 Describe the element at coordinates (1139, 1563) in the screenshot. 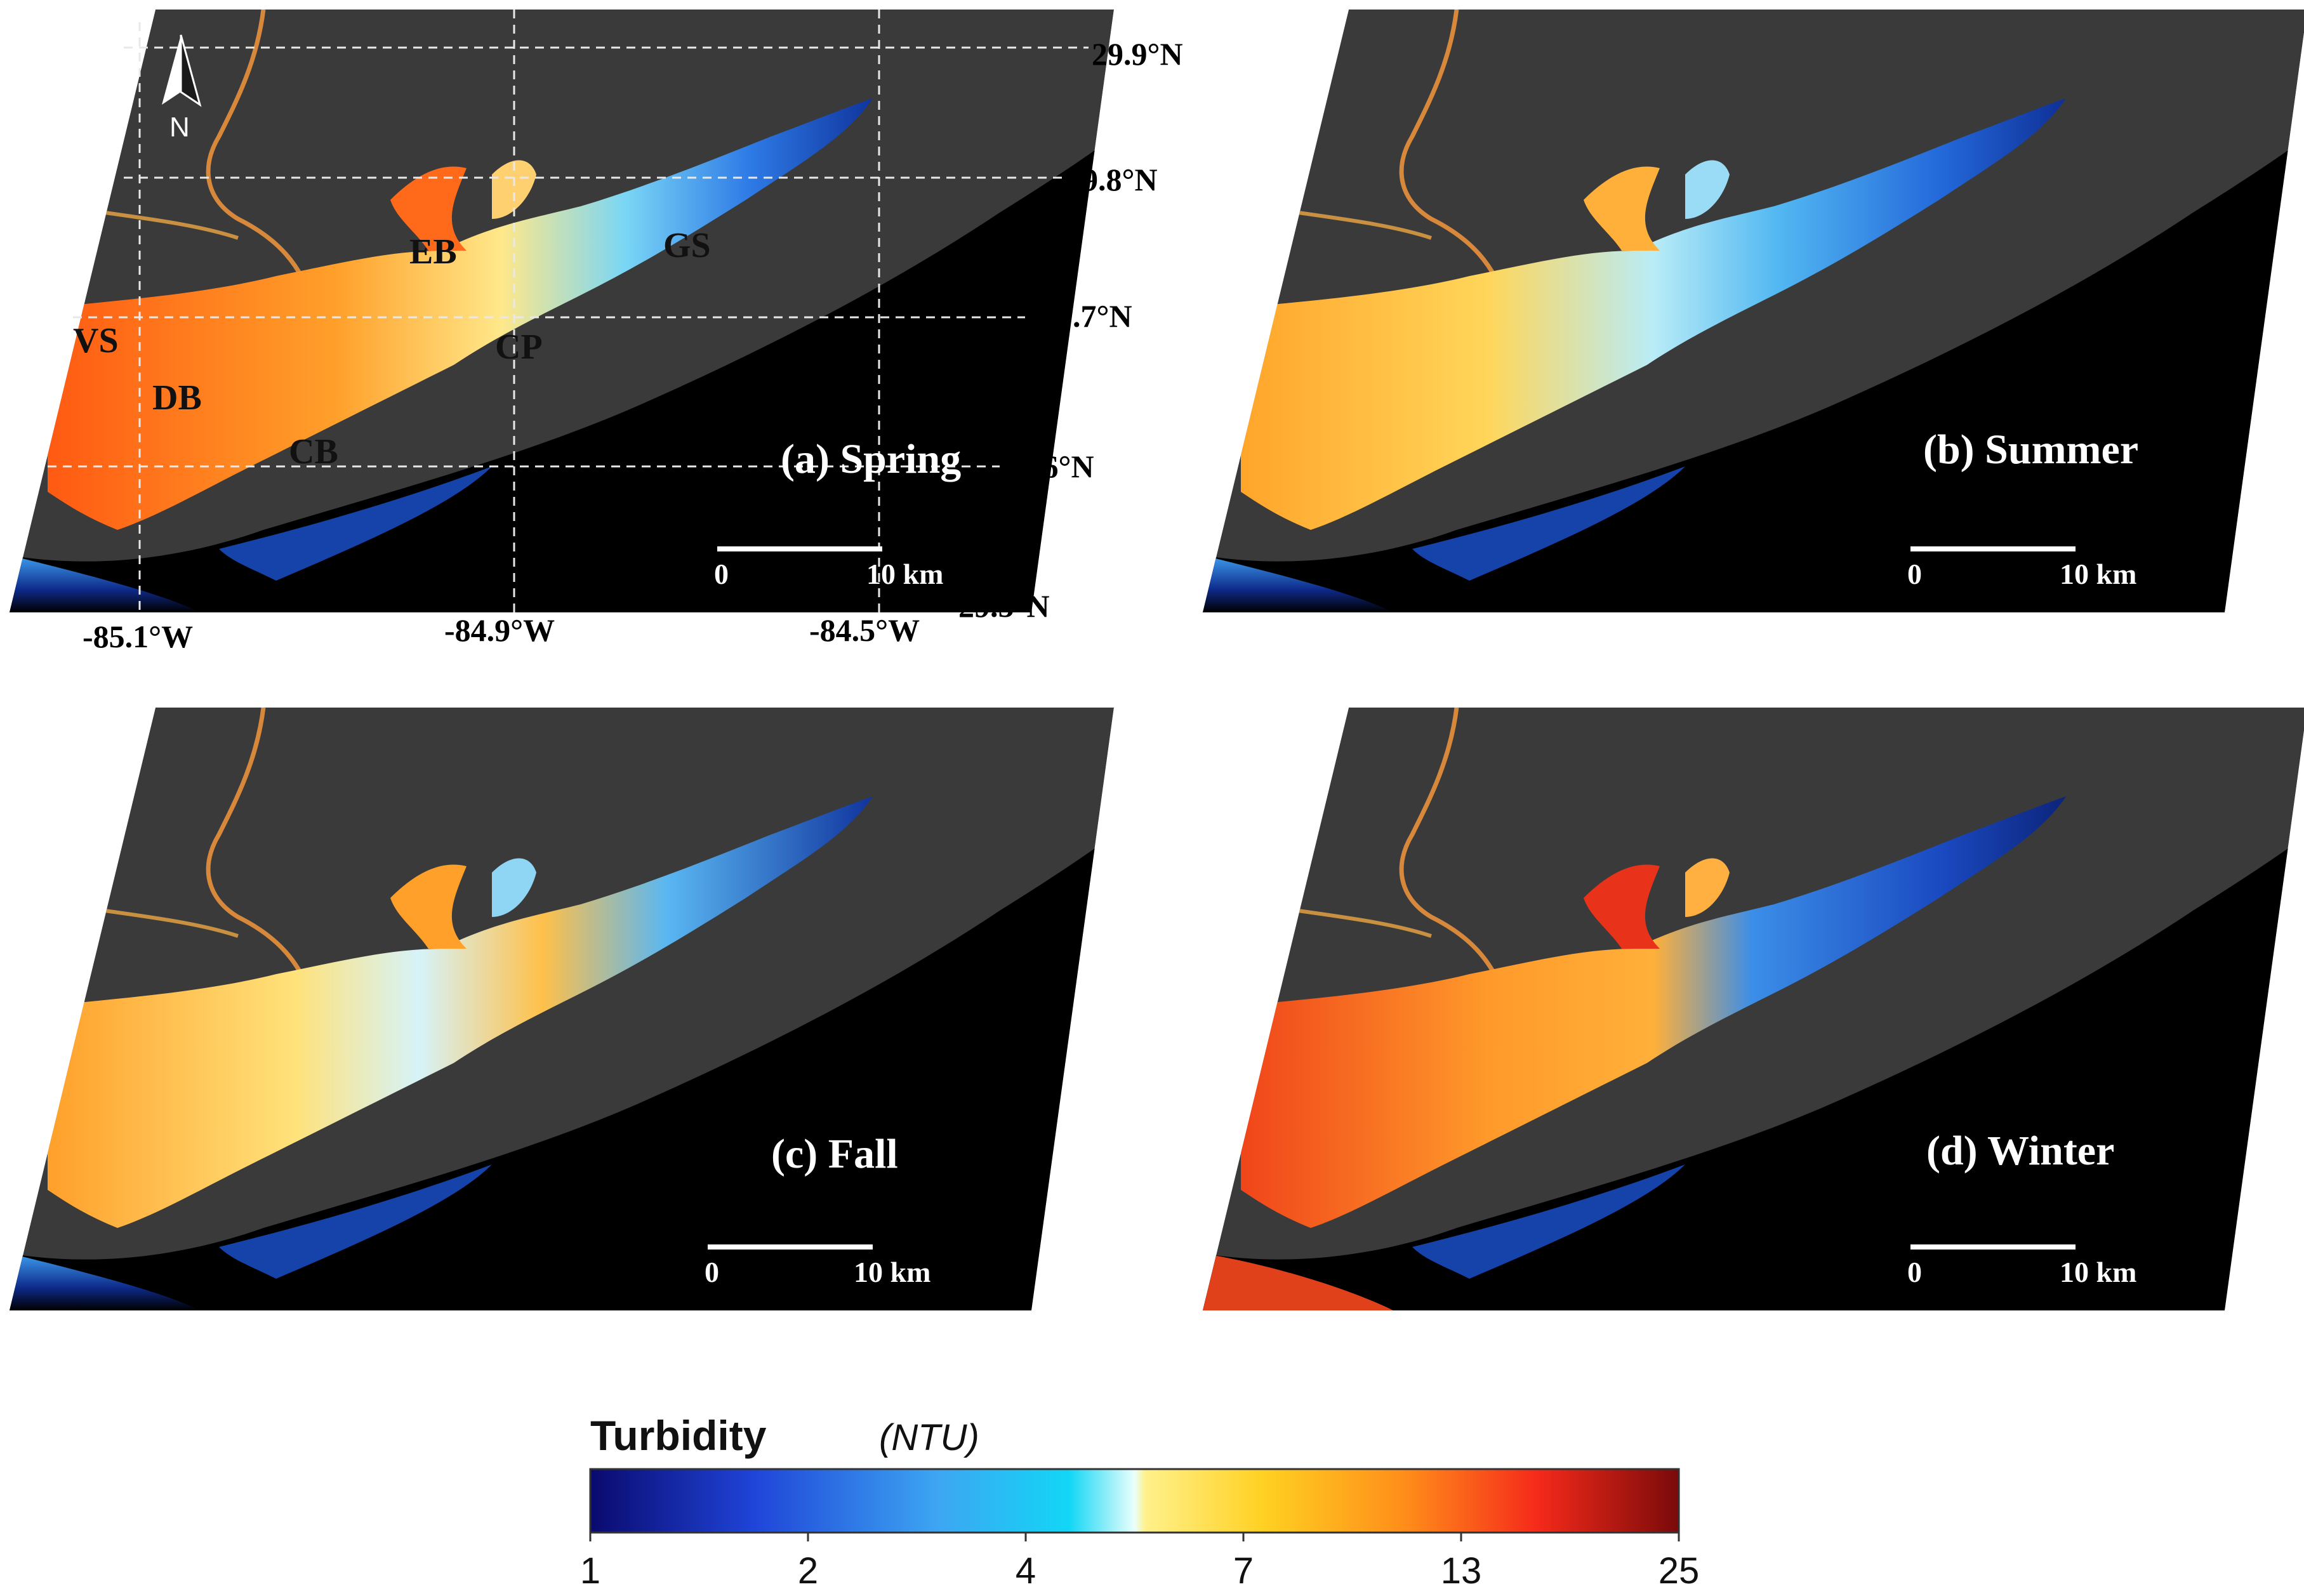

I see `colorbar-ticks: 1 2 4 7 13 25` at that location.